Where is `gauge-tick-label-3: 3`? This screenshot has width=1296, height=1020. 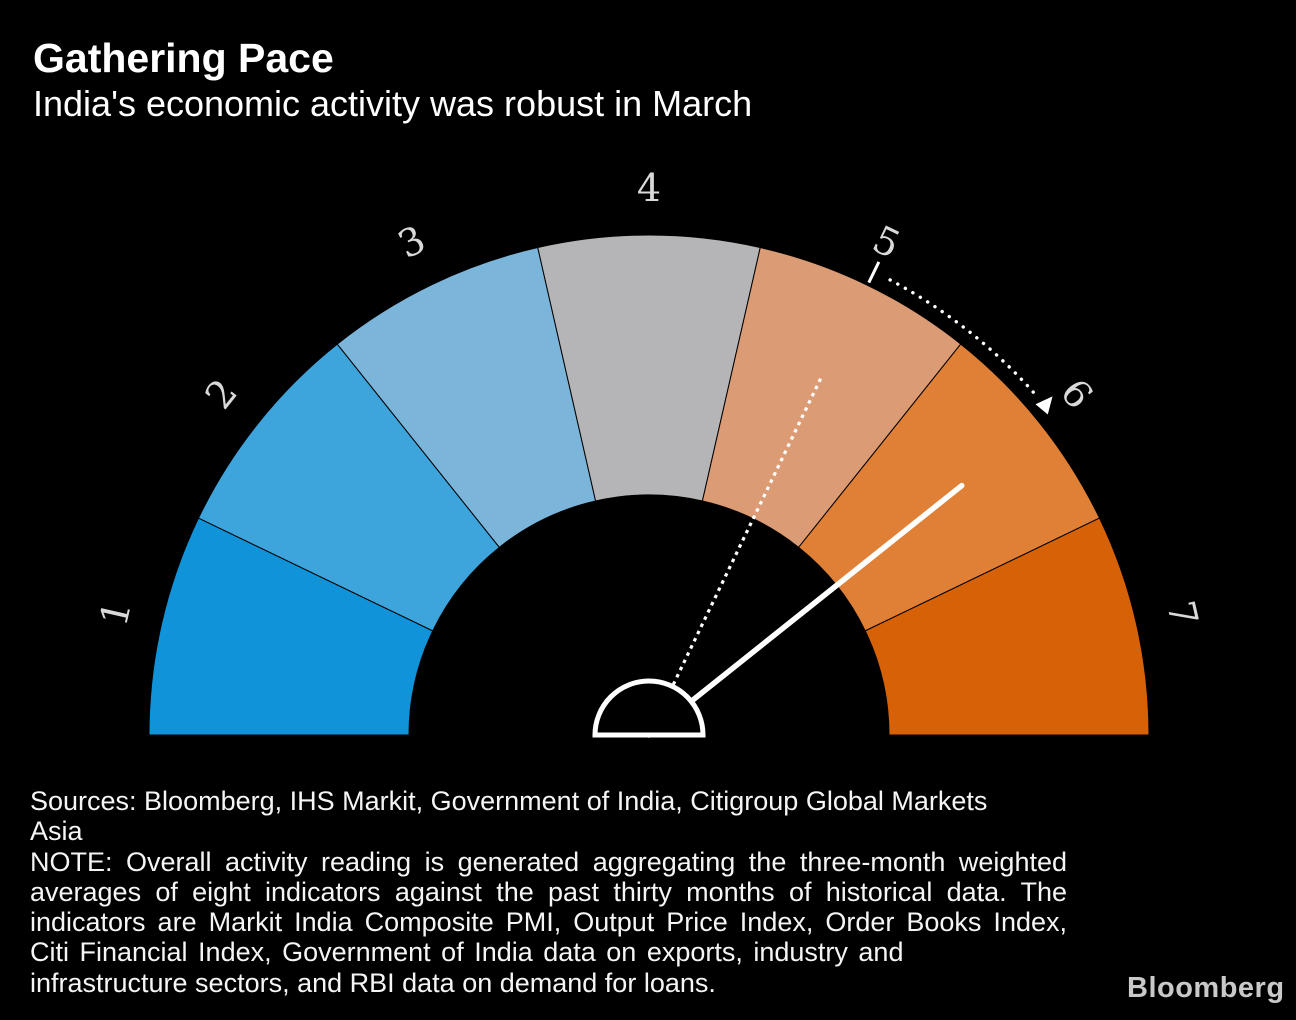 gauge-tick-label-3: 3 is located at coordinates (411, 242).